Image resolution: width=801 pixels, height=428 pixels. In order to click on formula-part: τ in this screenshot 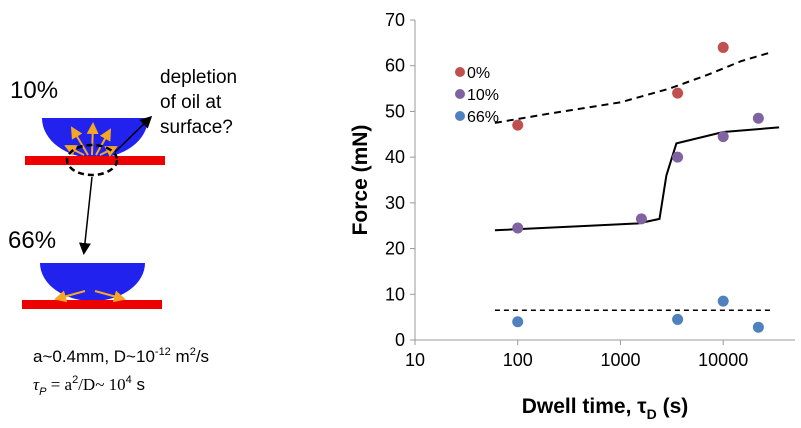, I will do `click(36, 384)`.